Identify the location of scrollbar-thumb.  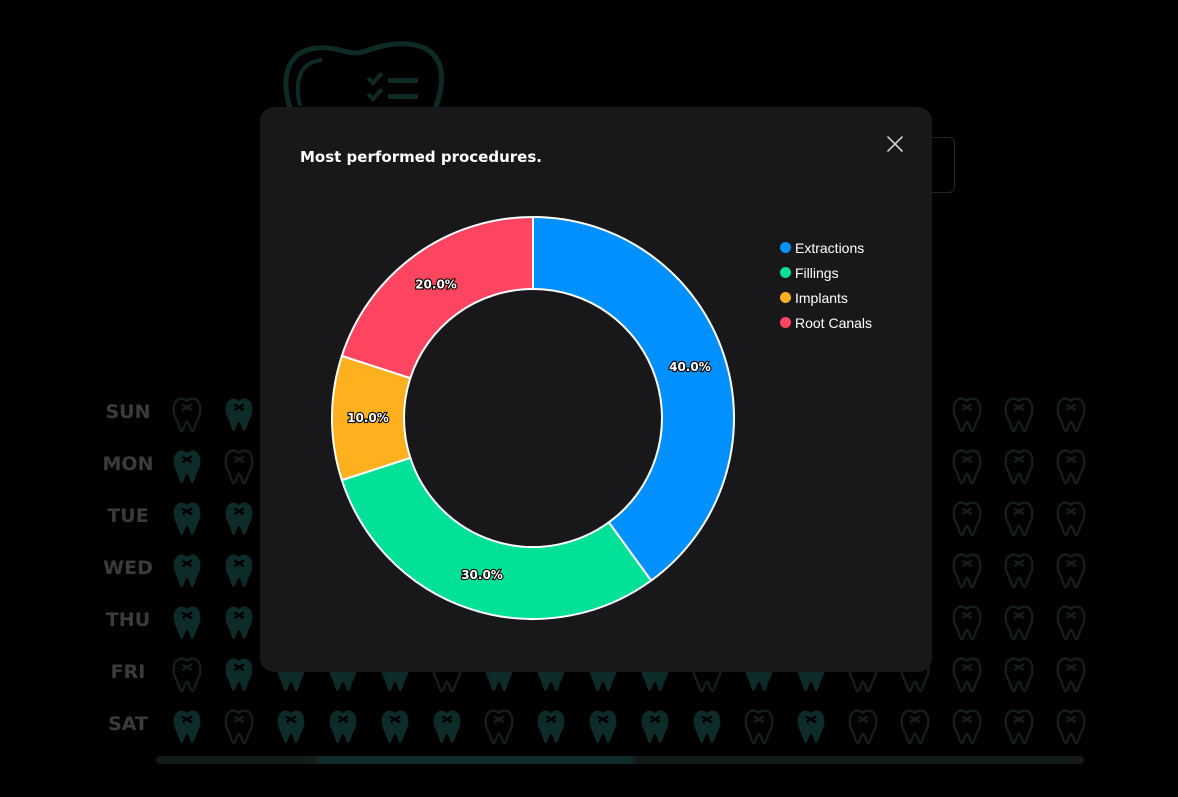
(475, 760).